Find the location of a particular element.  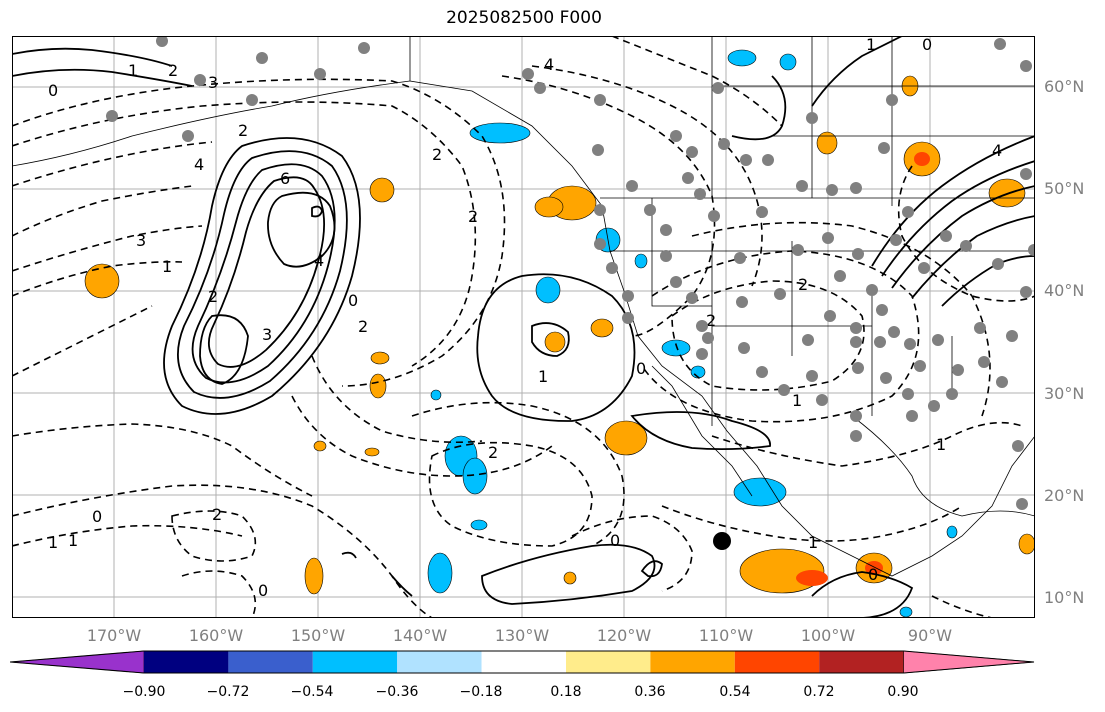

contour-label: 6 is located at coordinates (285, 178).